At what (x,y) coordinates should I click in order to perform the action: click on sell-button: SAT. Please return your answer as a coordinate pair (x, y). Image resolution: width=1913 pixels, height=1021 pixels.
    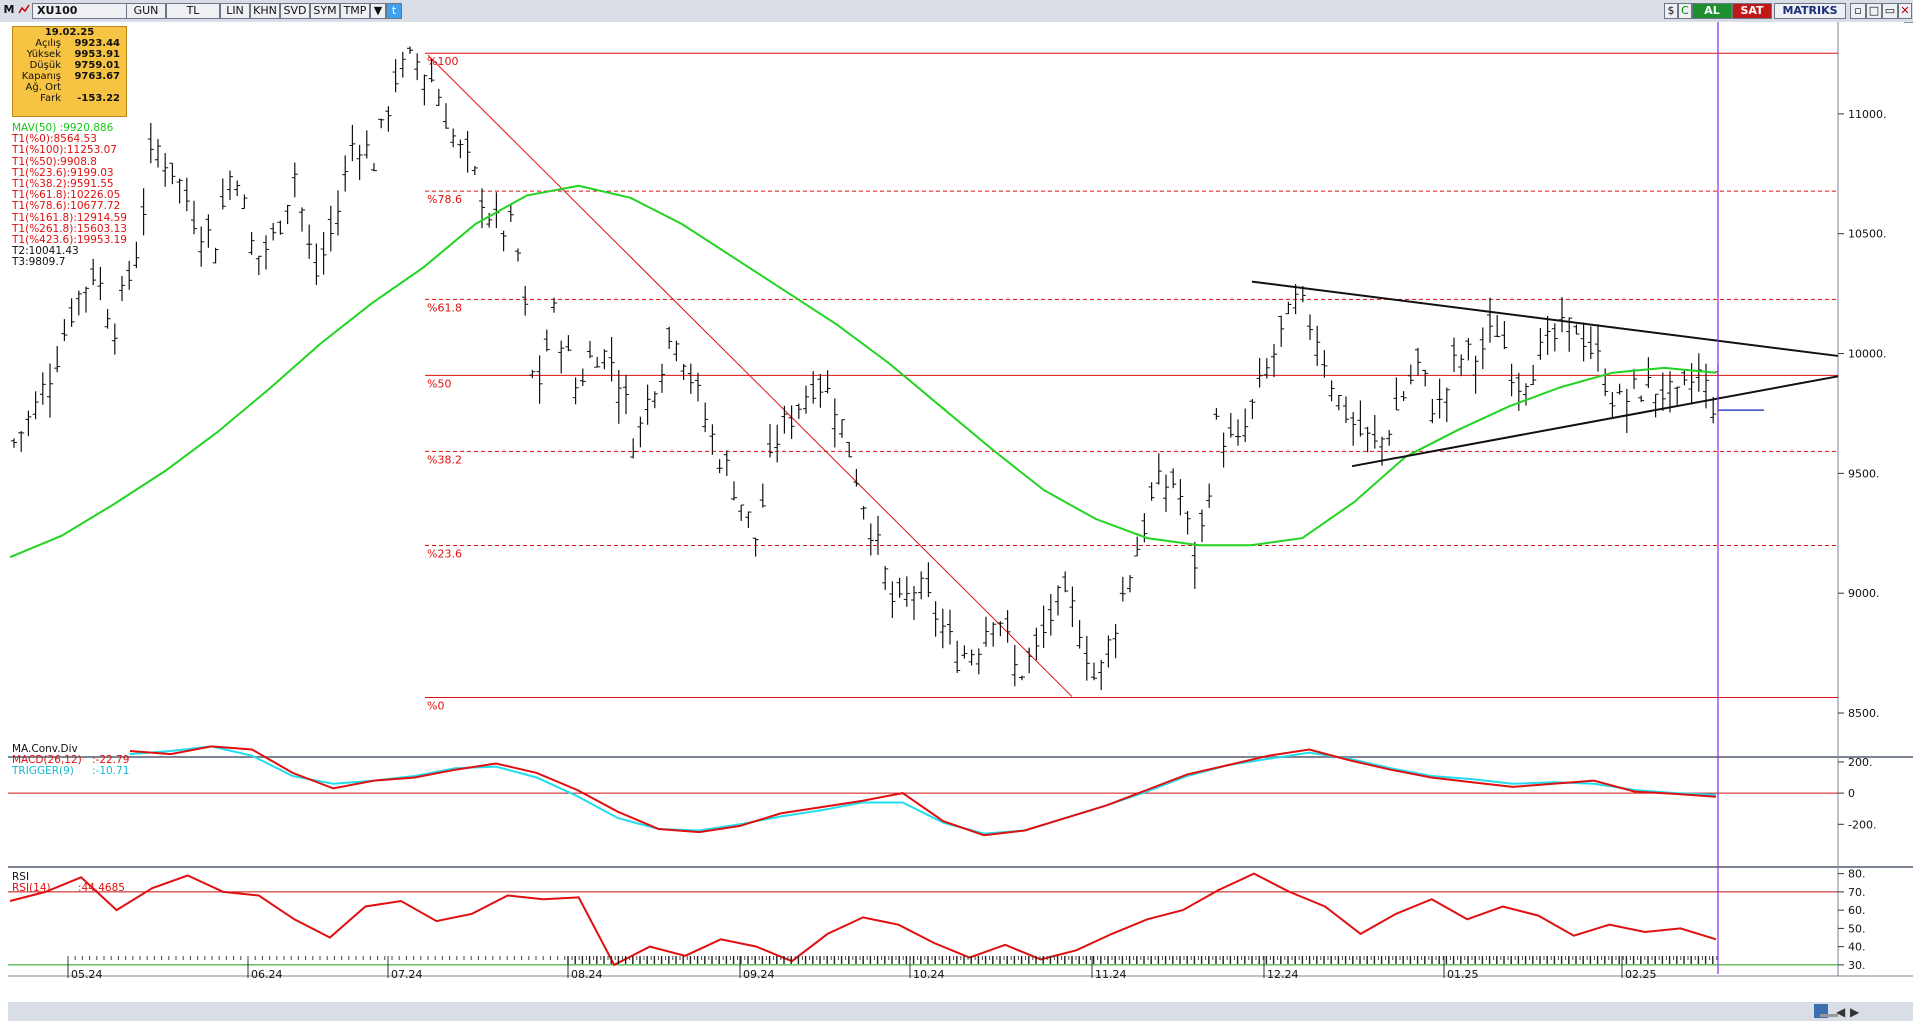
    Looking at the image, I should click on (1752, 11).